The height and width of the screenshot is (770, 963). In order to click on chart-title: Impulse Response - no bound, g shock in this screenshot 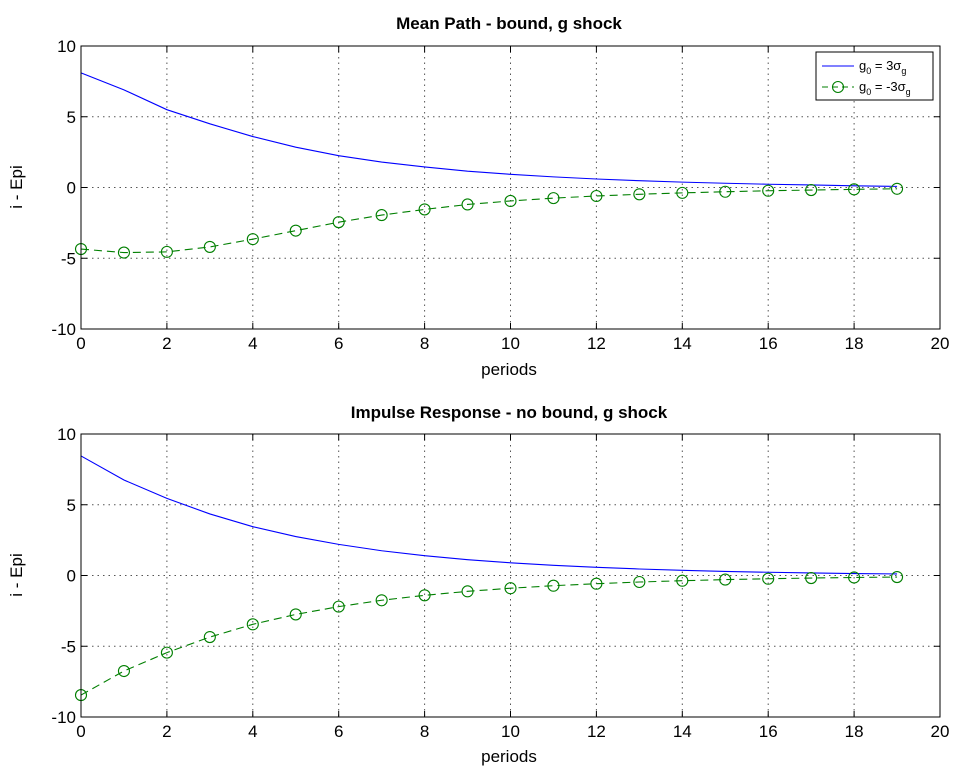, I will do `click(509, 412)`.